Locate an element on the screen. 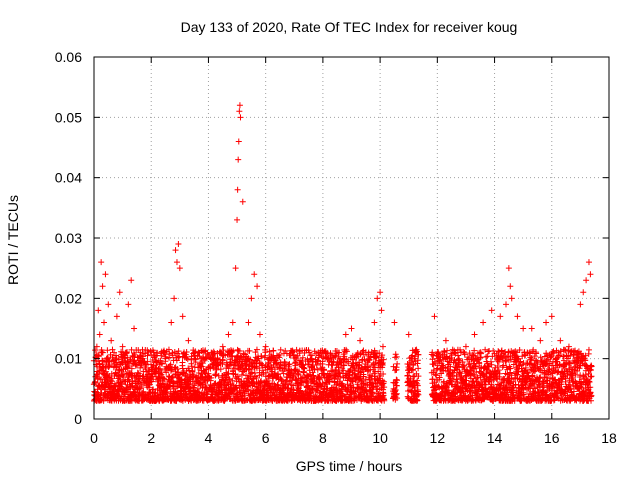  x-tick-label: 10 is located at coordinates (380, 438).